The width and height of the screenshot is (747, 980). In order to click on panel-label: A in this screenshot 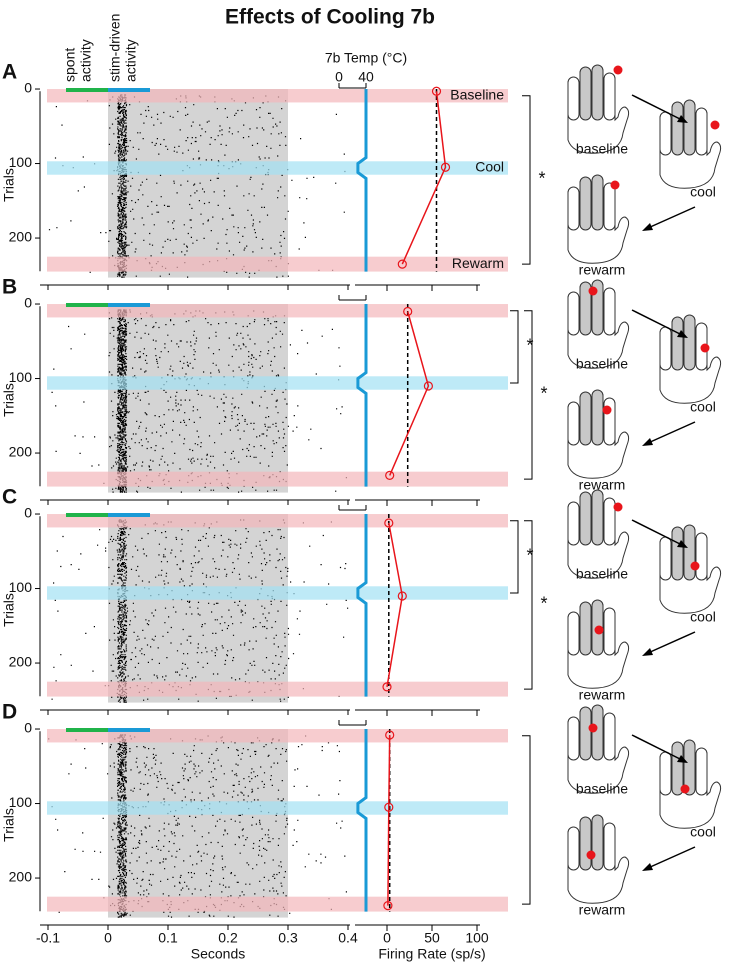, I will do `click(9, 72)`.